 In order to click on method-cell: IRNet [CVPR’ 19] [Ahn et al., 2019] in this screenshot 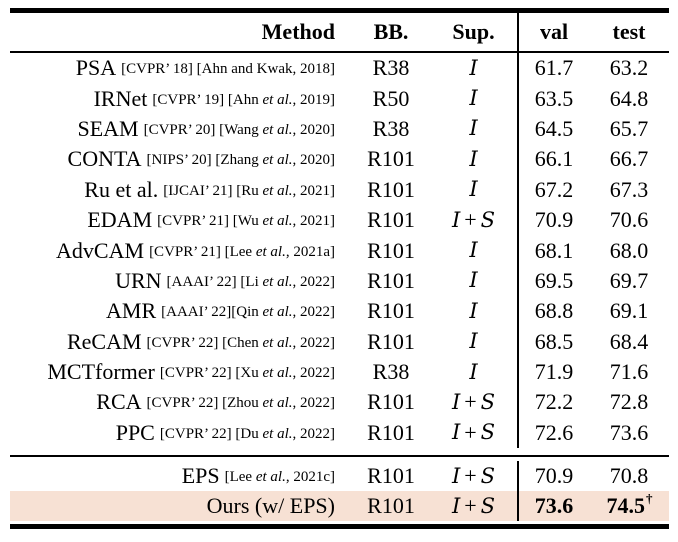, I will do `click(181, 98)`.